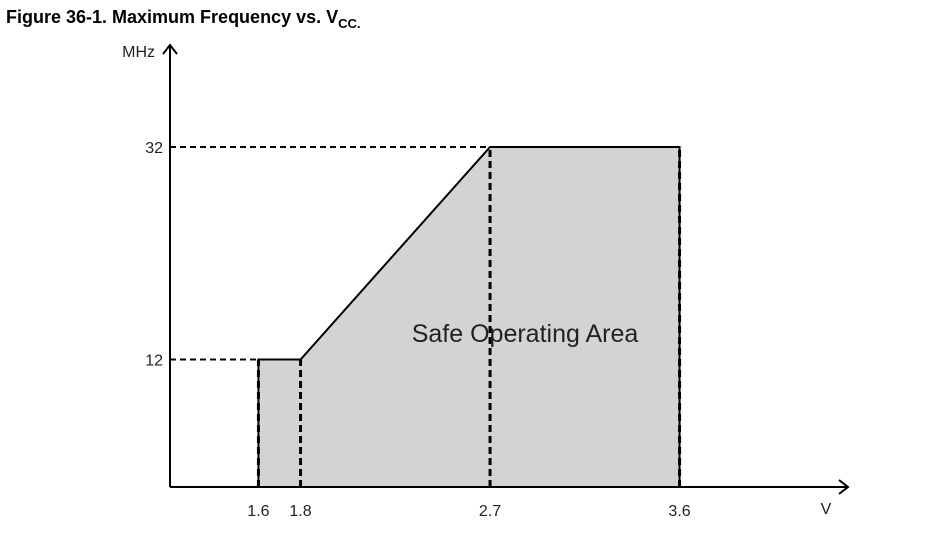  Describe the element at coordinates (138, 52) in the screenshot. I see `y-axis-label: MHz` at that location.